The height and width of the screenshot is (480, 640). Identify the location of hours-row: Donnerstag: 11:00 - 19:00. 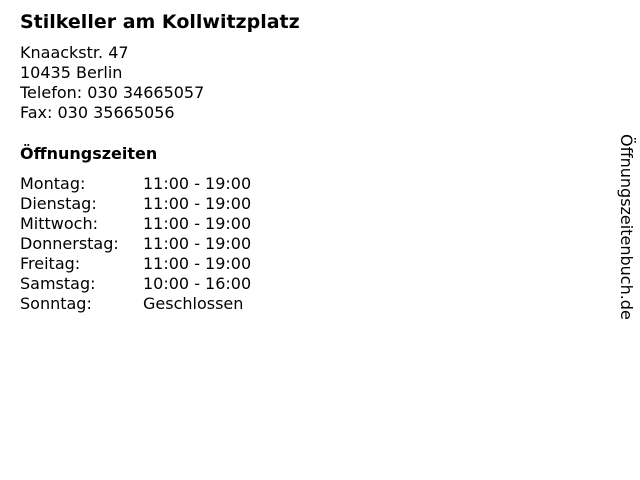
(135, 244).